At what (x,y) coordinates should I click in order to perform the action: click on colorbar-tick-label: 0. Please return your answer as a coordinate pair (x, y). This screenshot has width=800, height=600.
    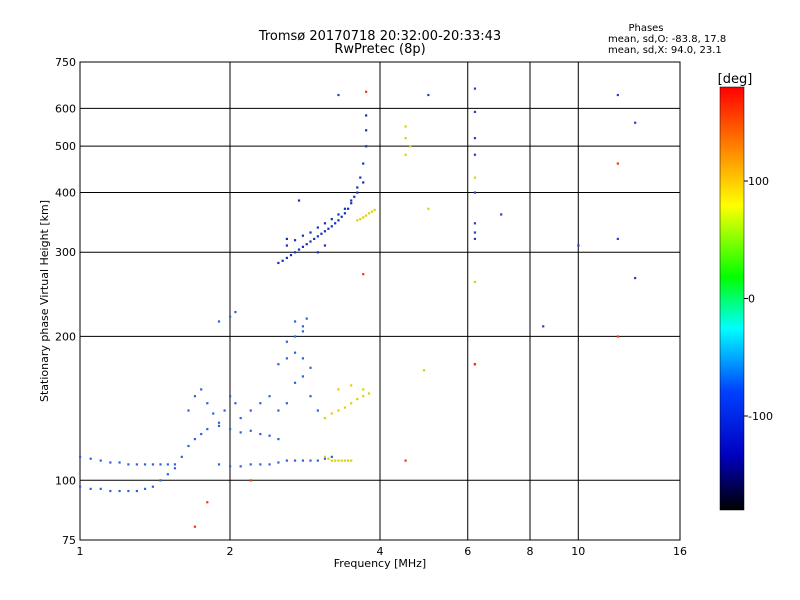
    Looking at the image, I should click on (751, 299).